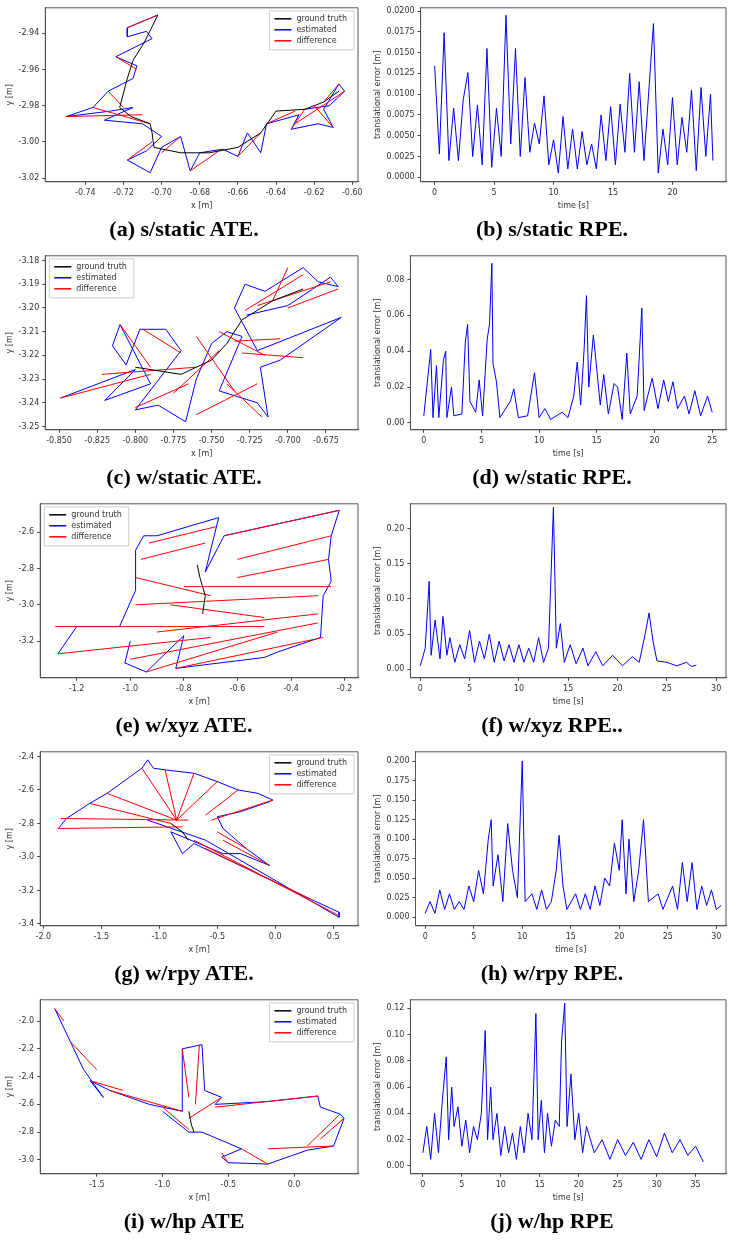 The height and width of the screenshot is (1240, 736). What do you see at coordinates (395, 1008) in the screenshot?
I see `y-tick-label: 0.12` at bounding box center [395, 1008].